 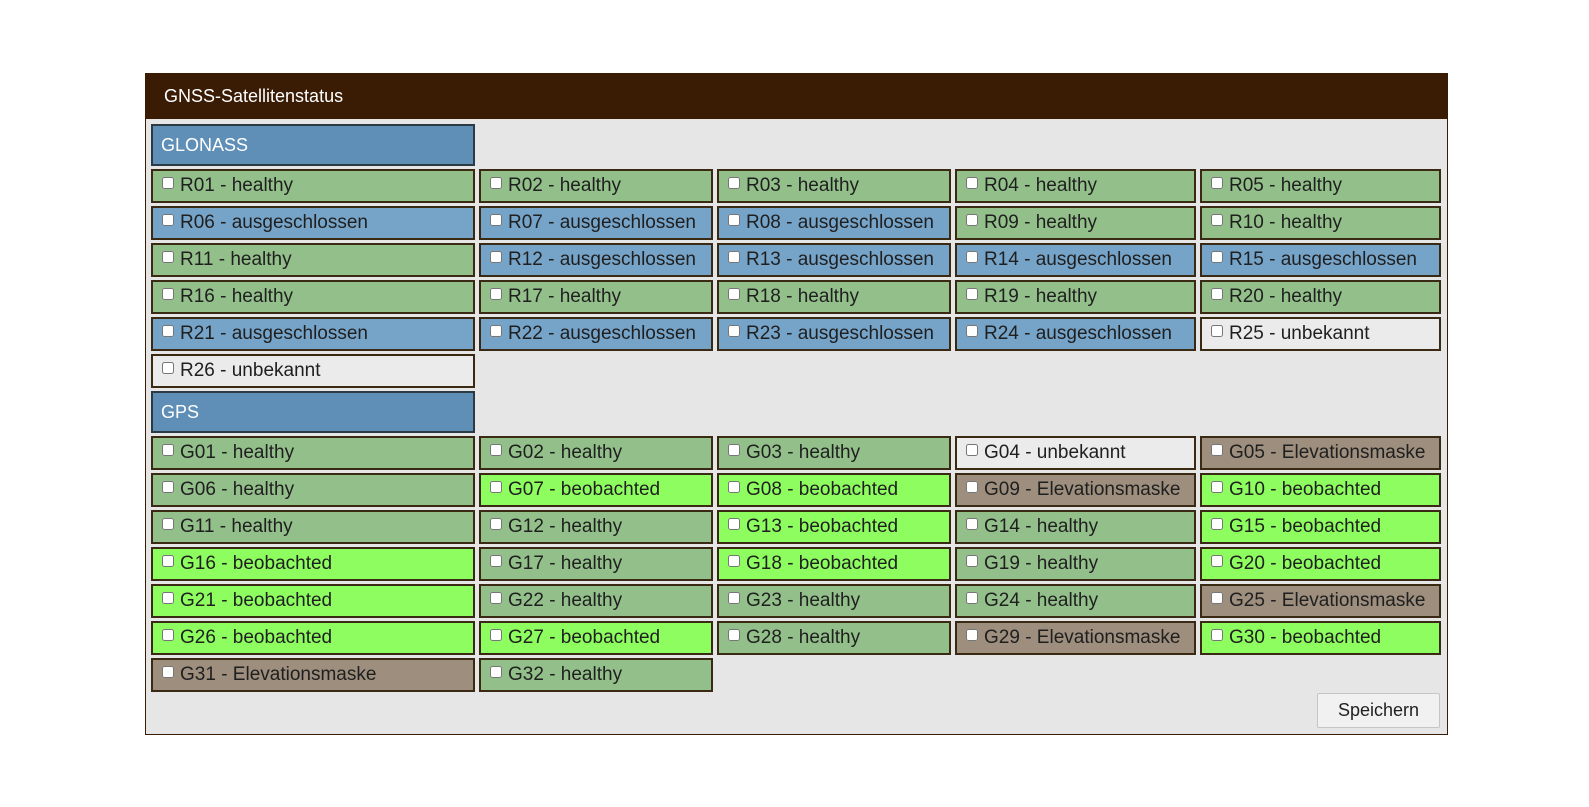 I want to click on satellite-tile: R21 - ausgeschlossen, so click(x=313, y=334).